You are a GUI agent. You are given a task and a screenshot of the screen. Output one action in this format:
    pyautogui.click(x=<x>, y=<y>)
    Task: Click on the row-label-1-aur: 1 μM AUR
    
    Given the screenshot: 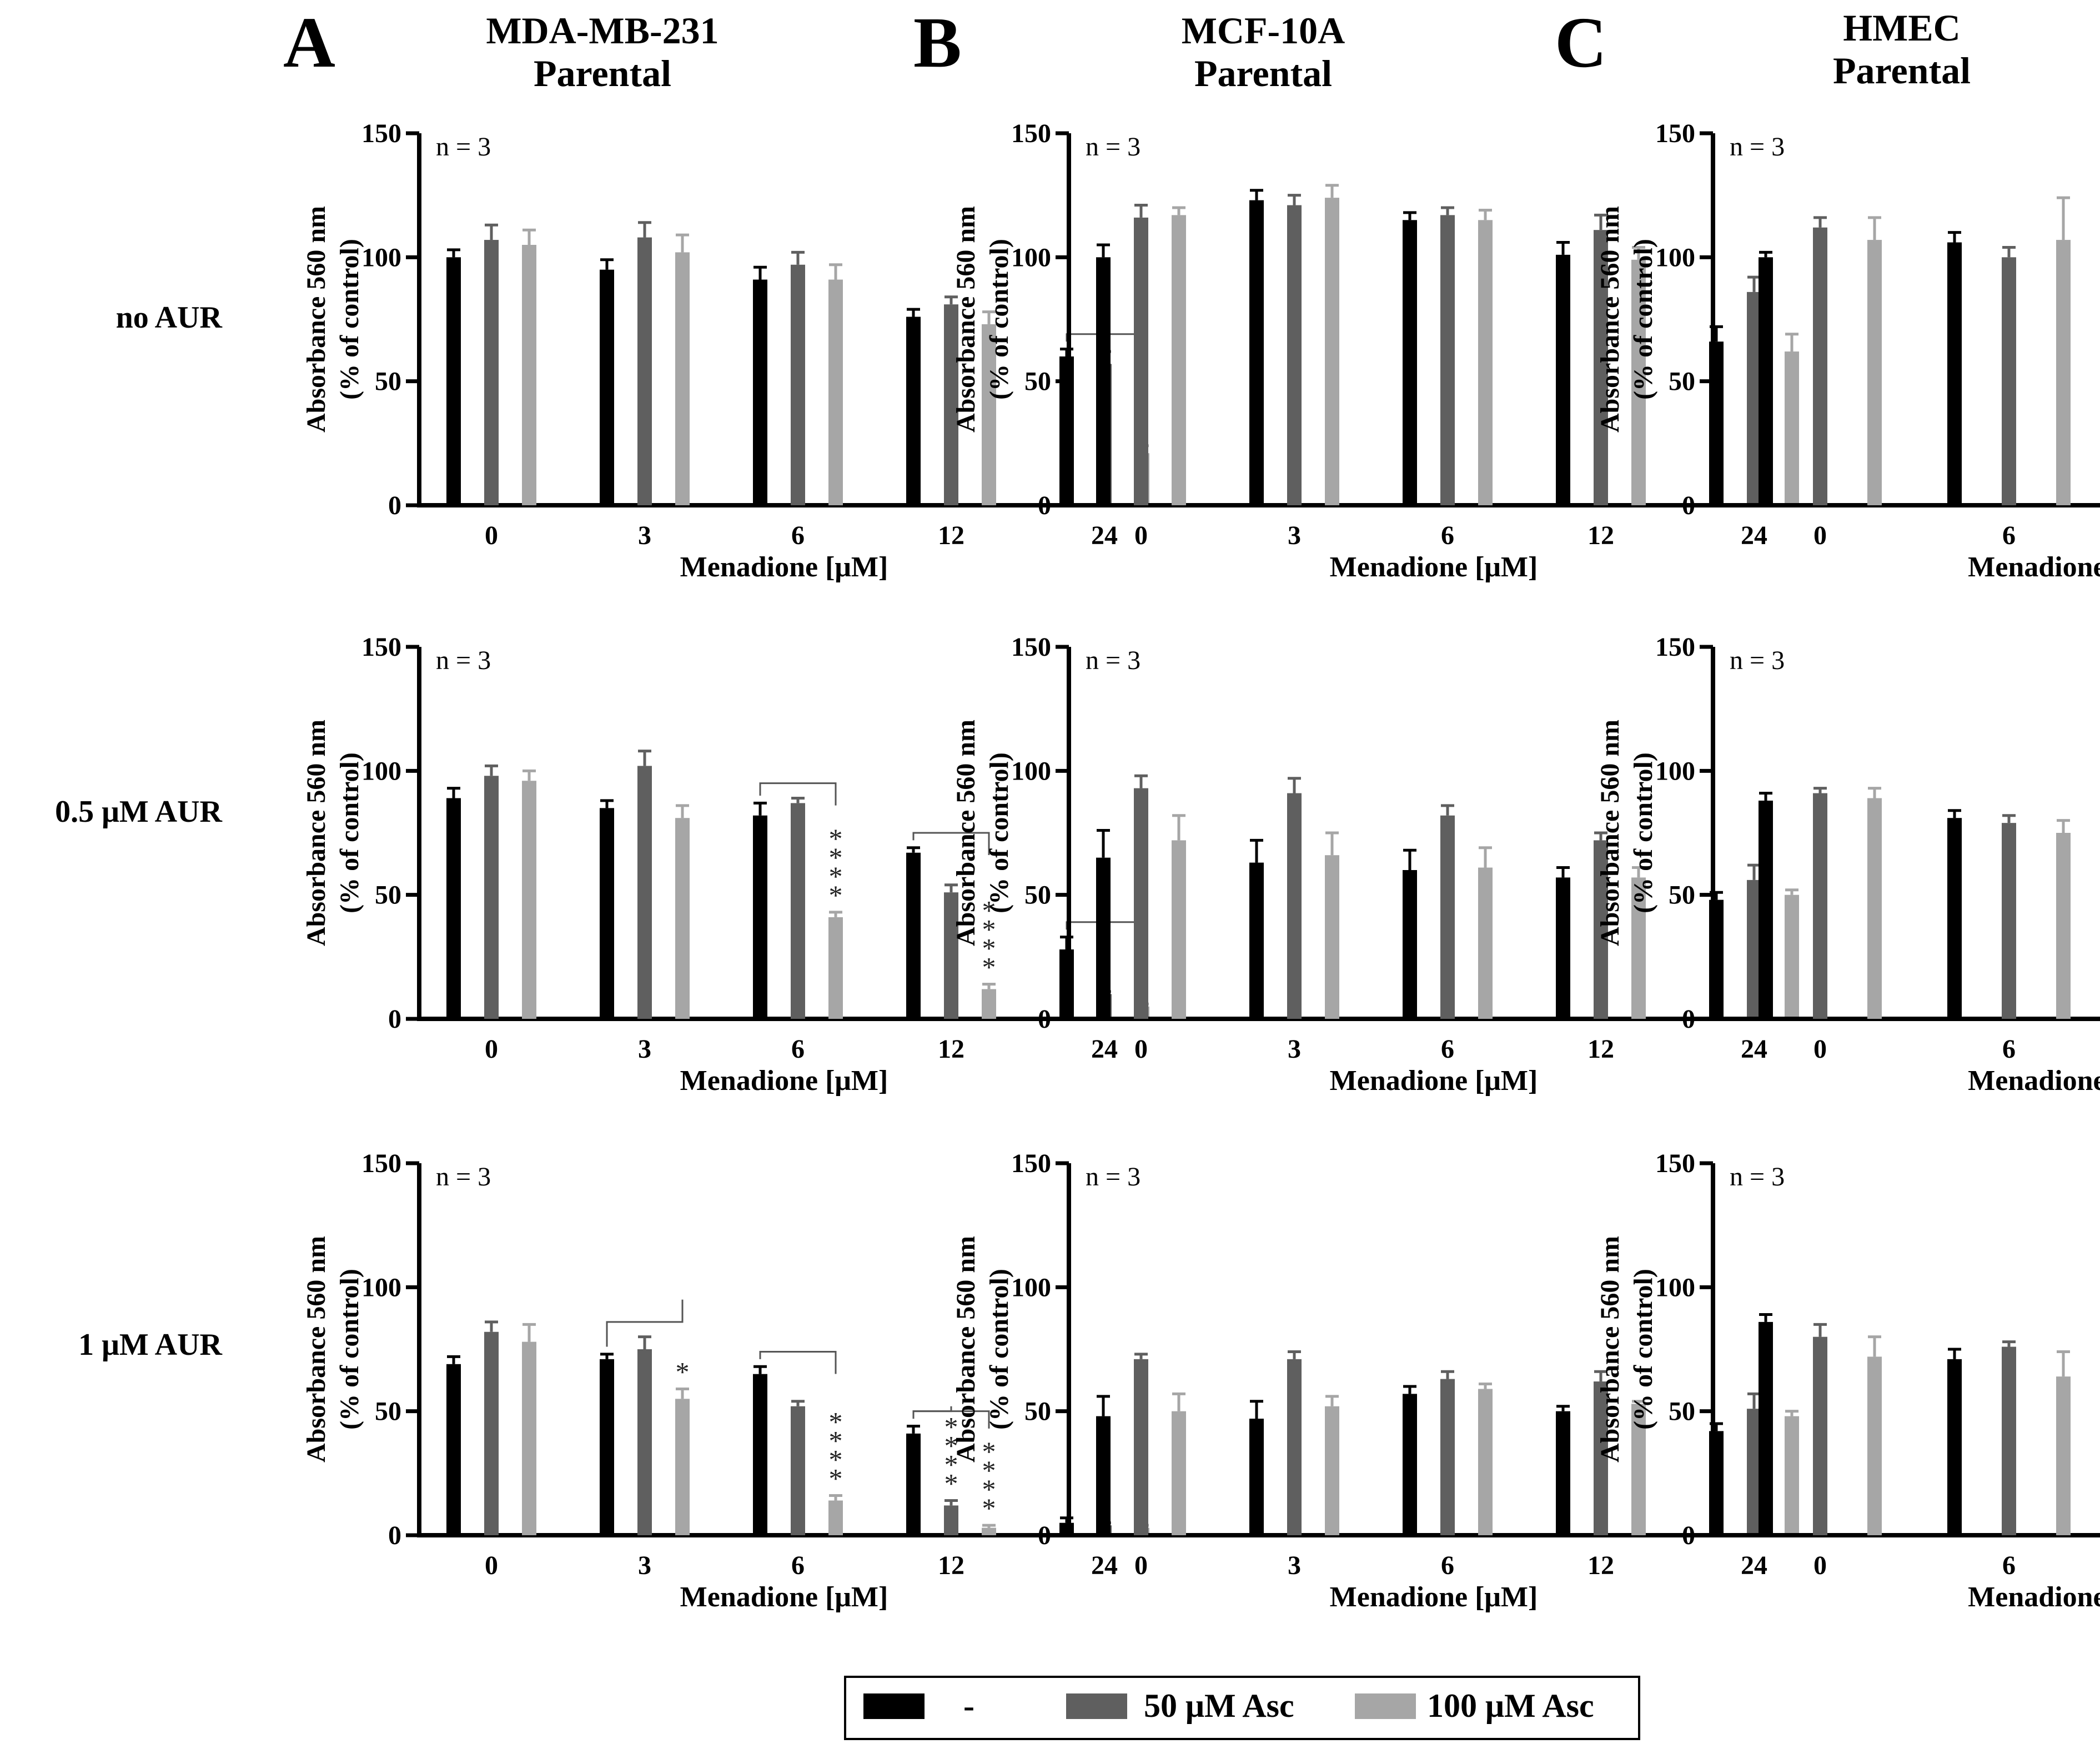 What is the action you would take?
    pyautogui.click(x=150, y=1345)
    